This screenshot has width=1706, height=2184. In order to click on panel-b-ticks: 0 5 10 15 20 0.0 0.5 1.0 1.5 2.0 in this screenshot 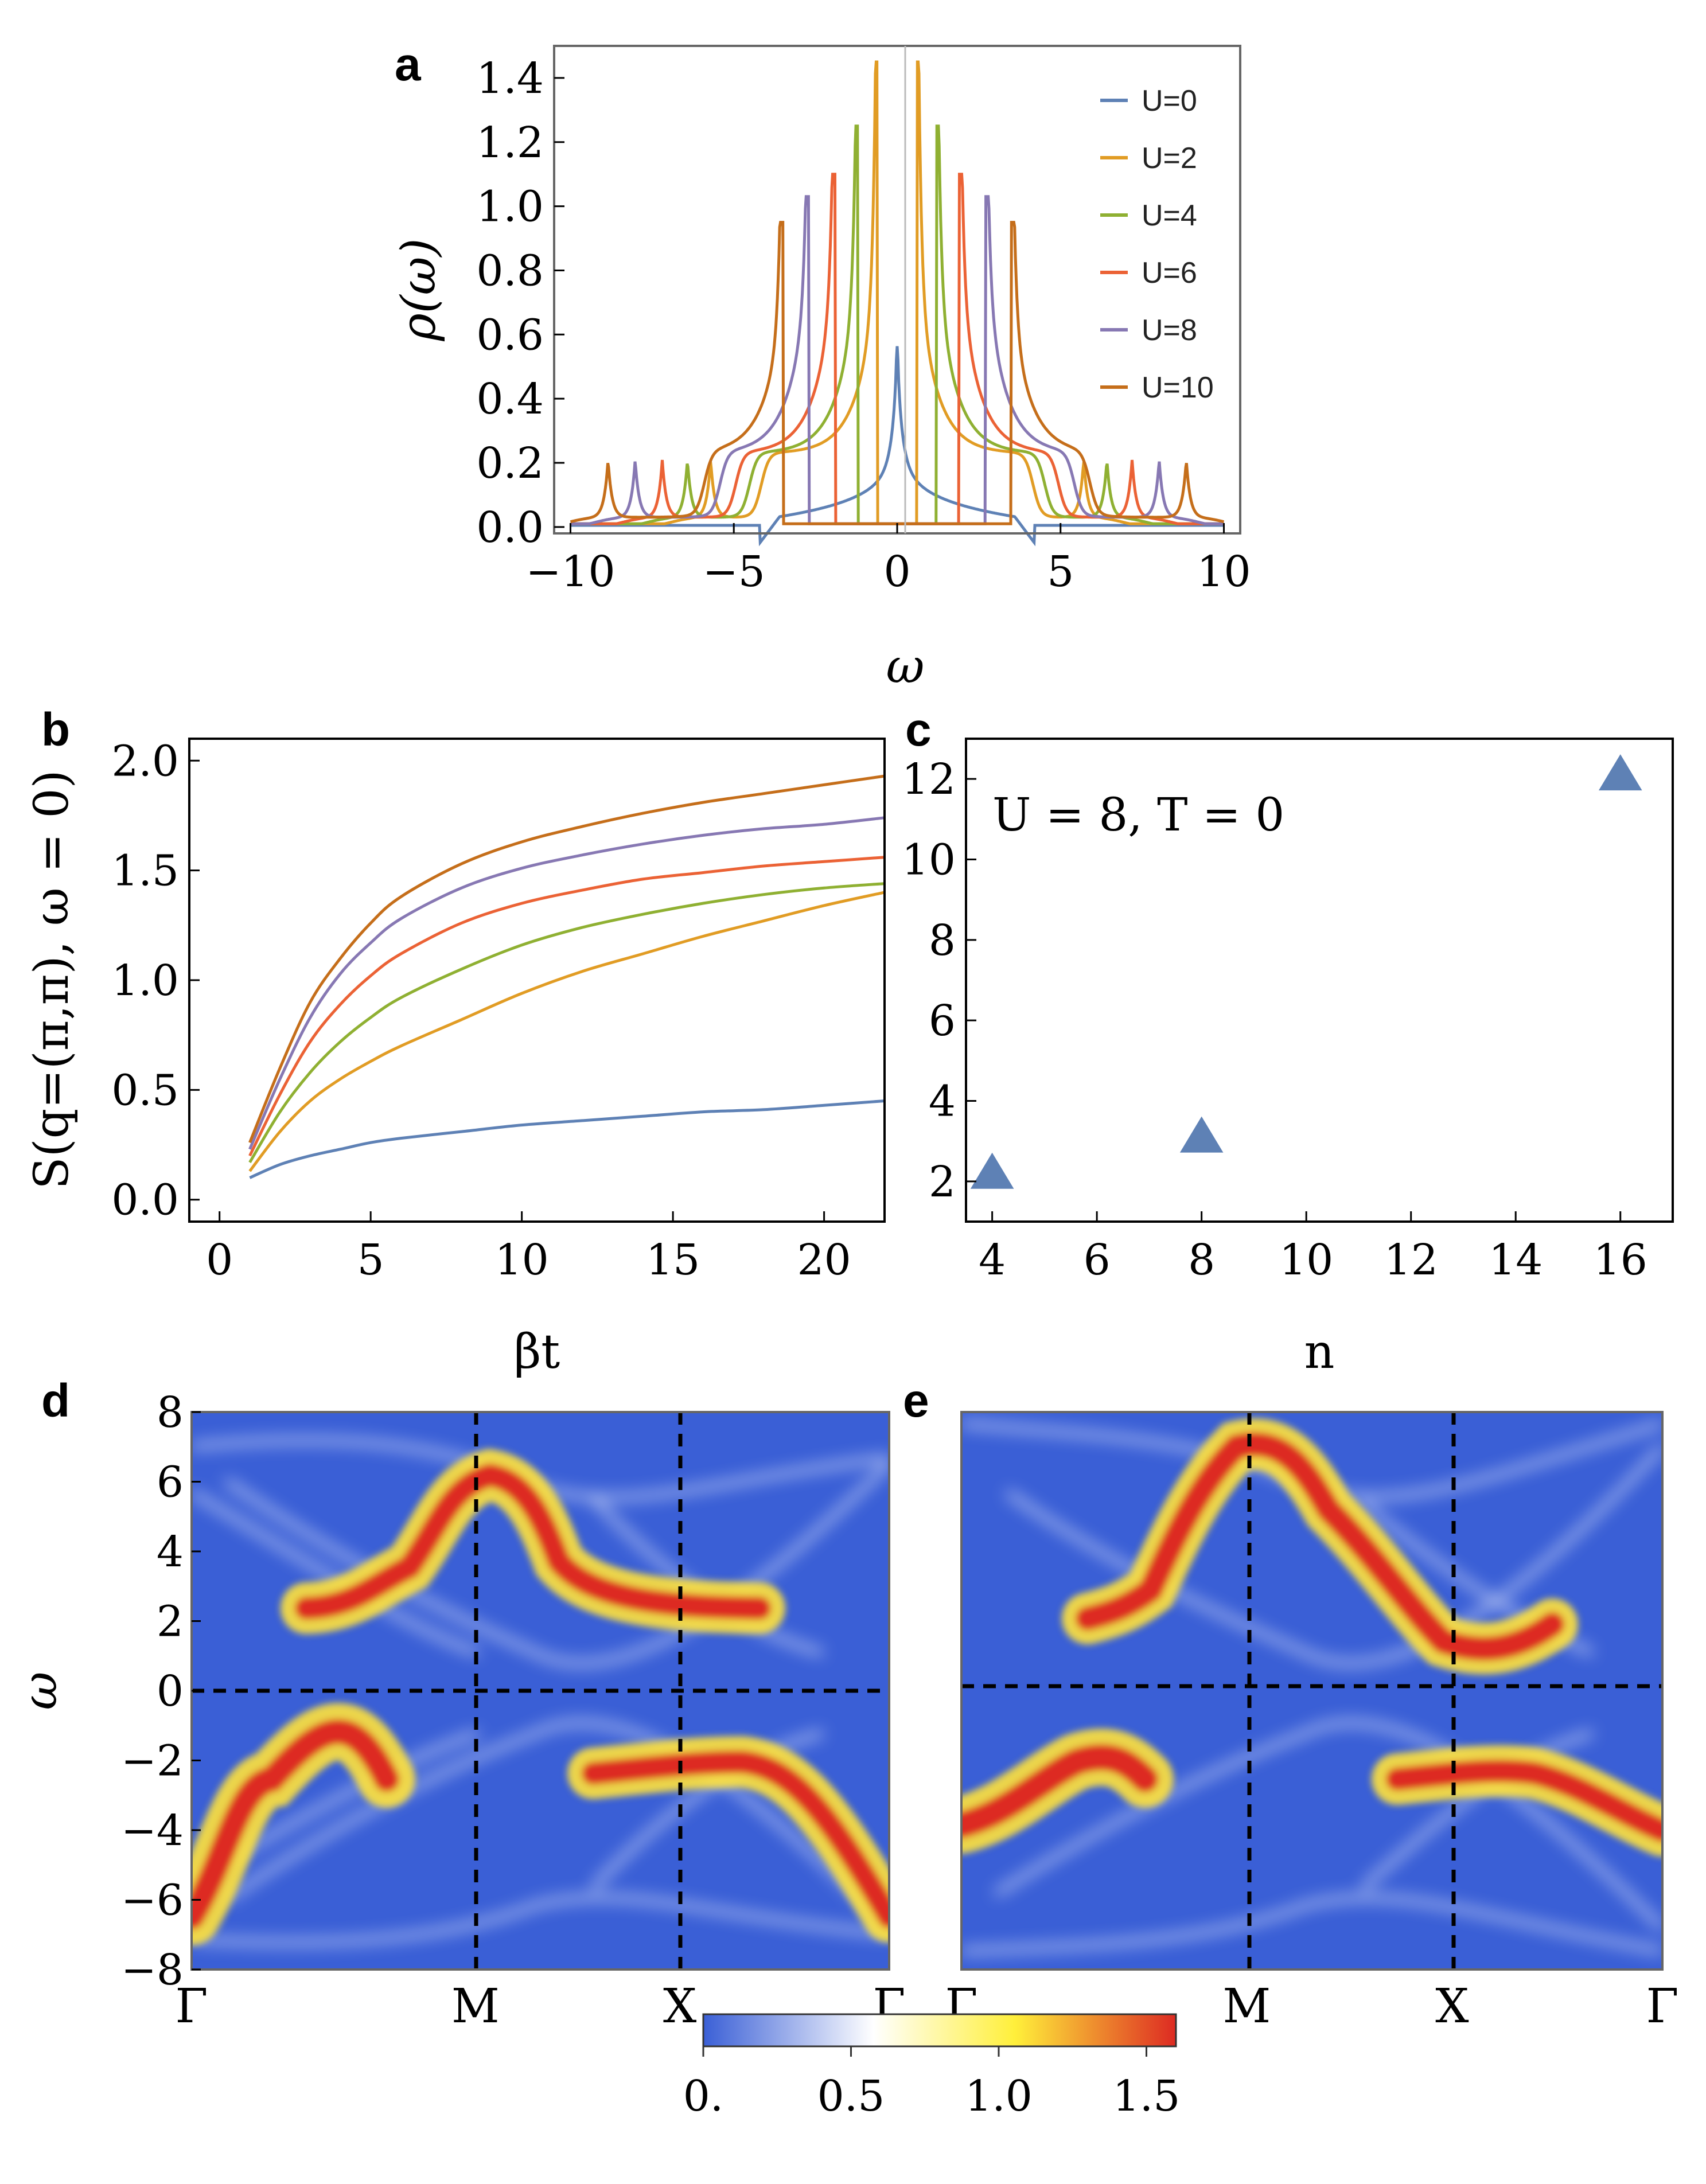, I will do `click(481, 1010)`.